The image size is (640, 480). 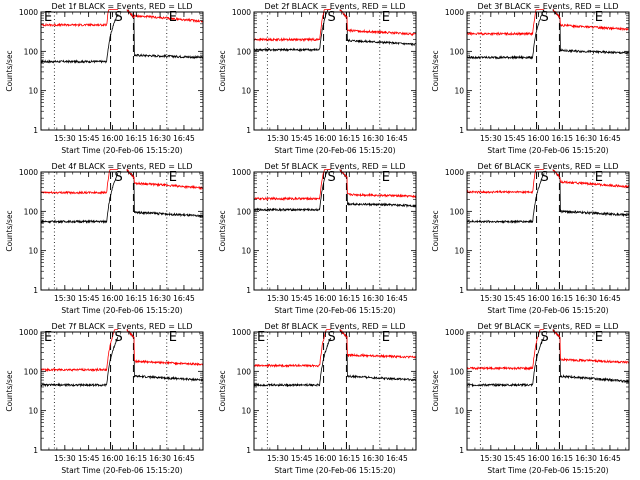 What do you see at coordinates (121, 326) in the screenshot?
I see `chart-title: Det 7f BLACK = Events, RED = LLD` at bounding box center [121, 326].